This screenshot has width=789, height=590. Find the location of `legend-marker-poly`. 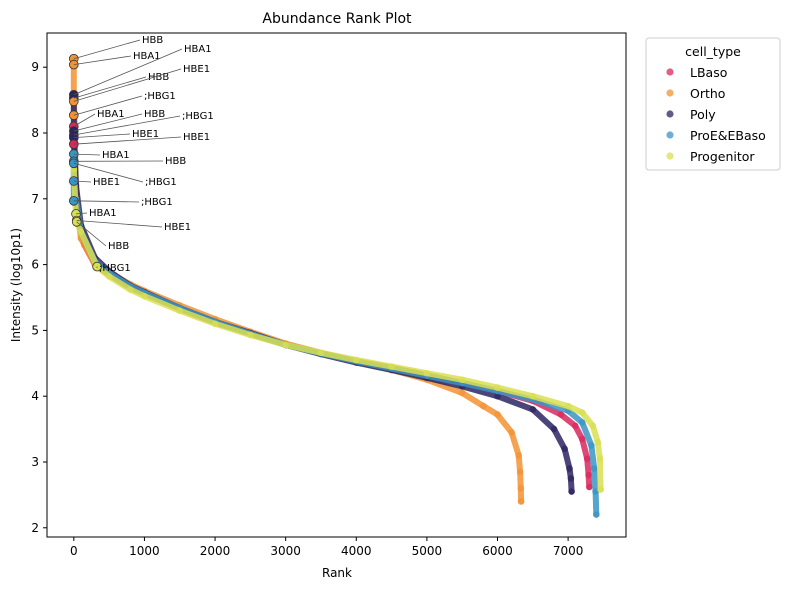

legend-marker-poly is located at coordinates (670, 114).